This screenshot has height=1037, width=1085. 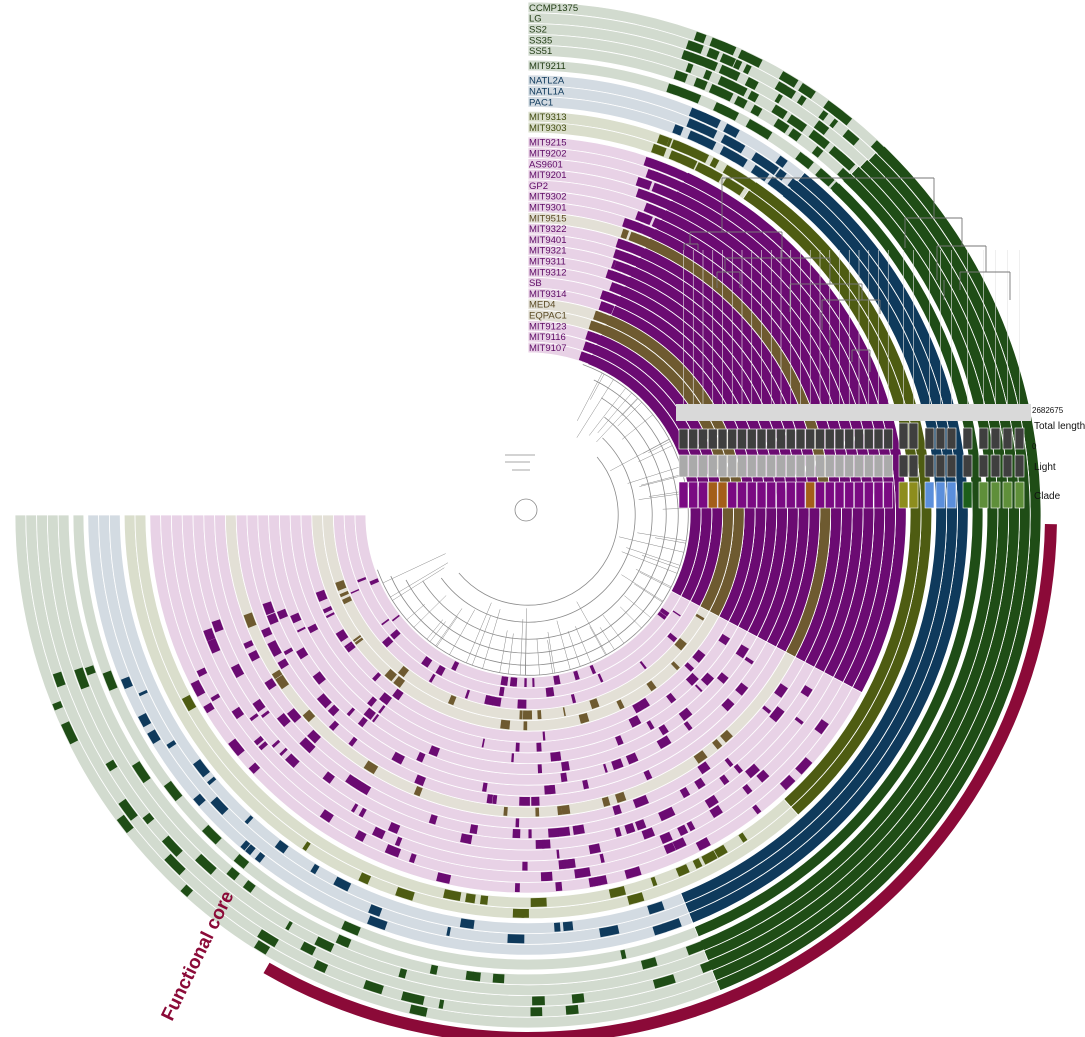 I want to click on genome-label: MIT9301, so click(x=548, y=208).